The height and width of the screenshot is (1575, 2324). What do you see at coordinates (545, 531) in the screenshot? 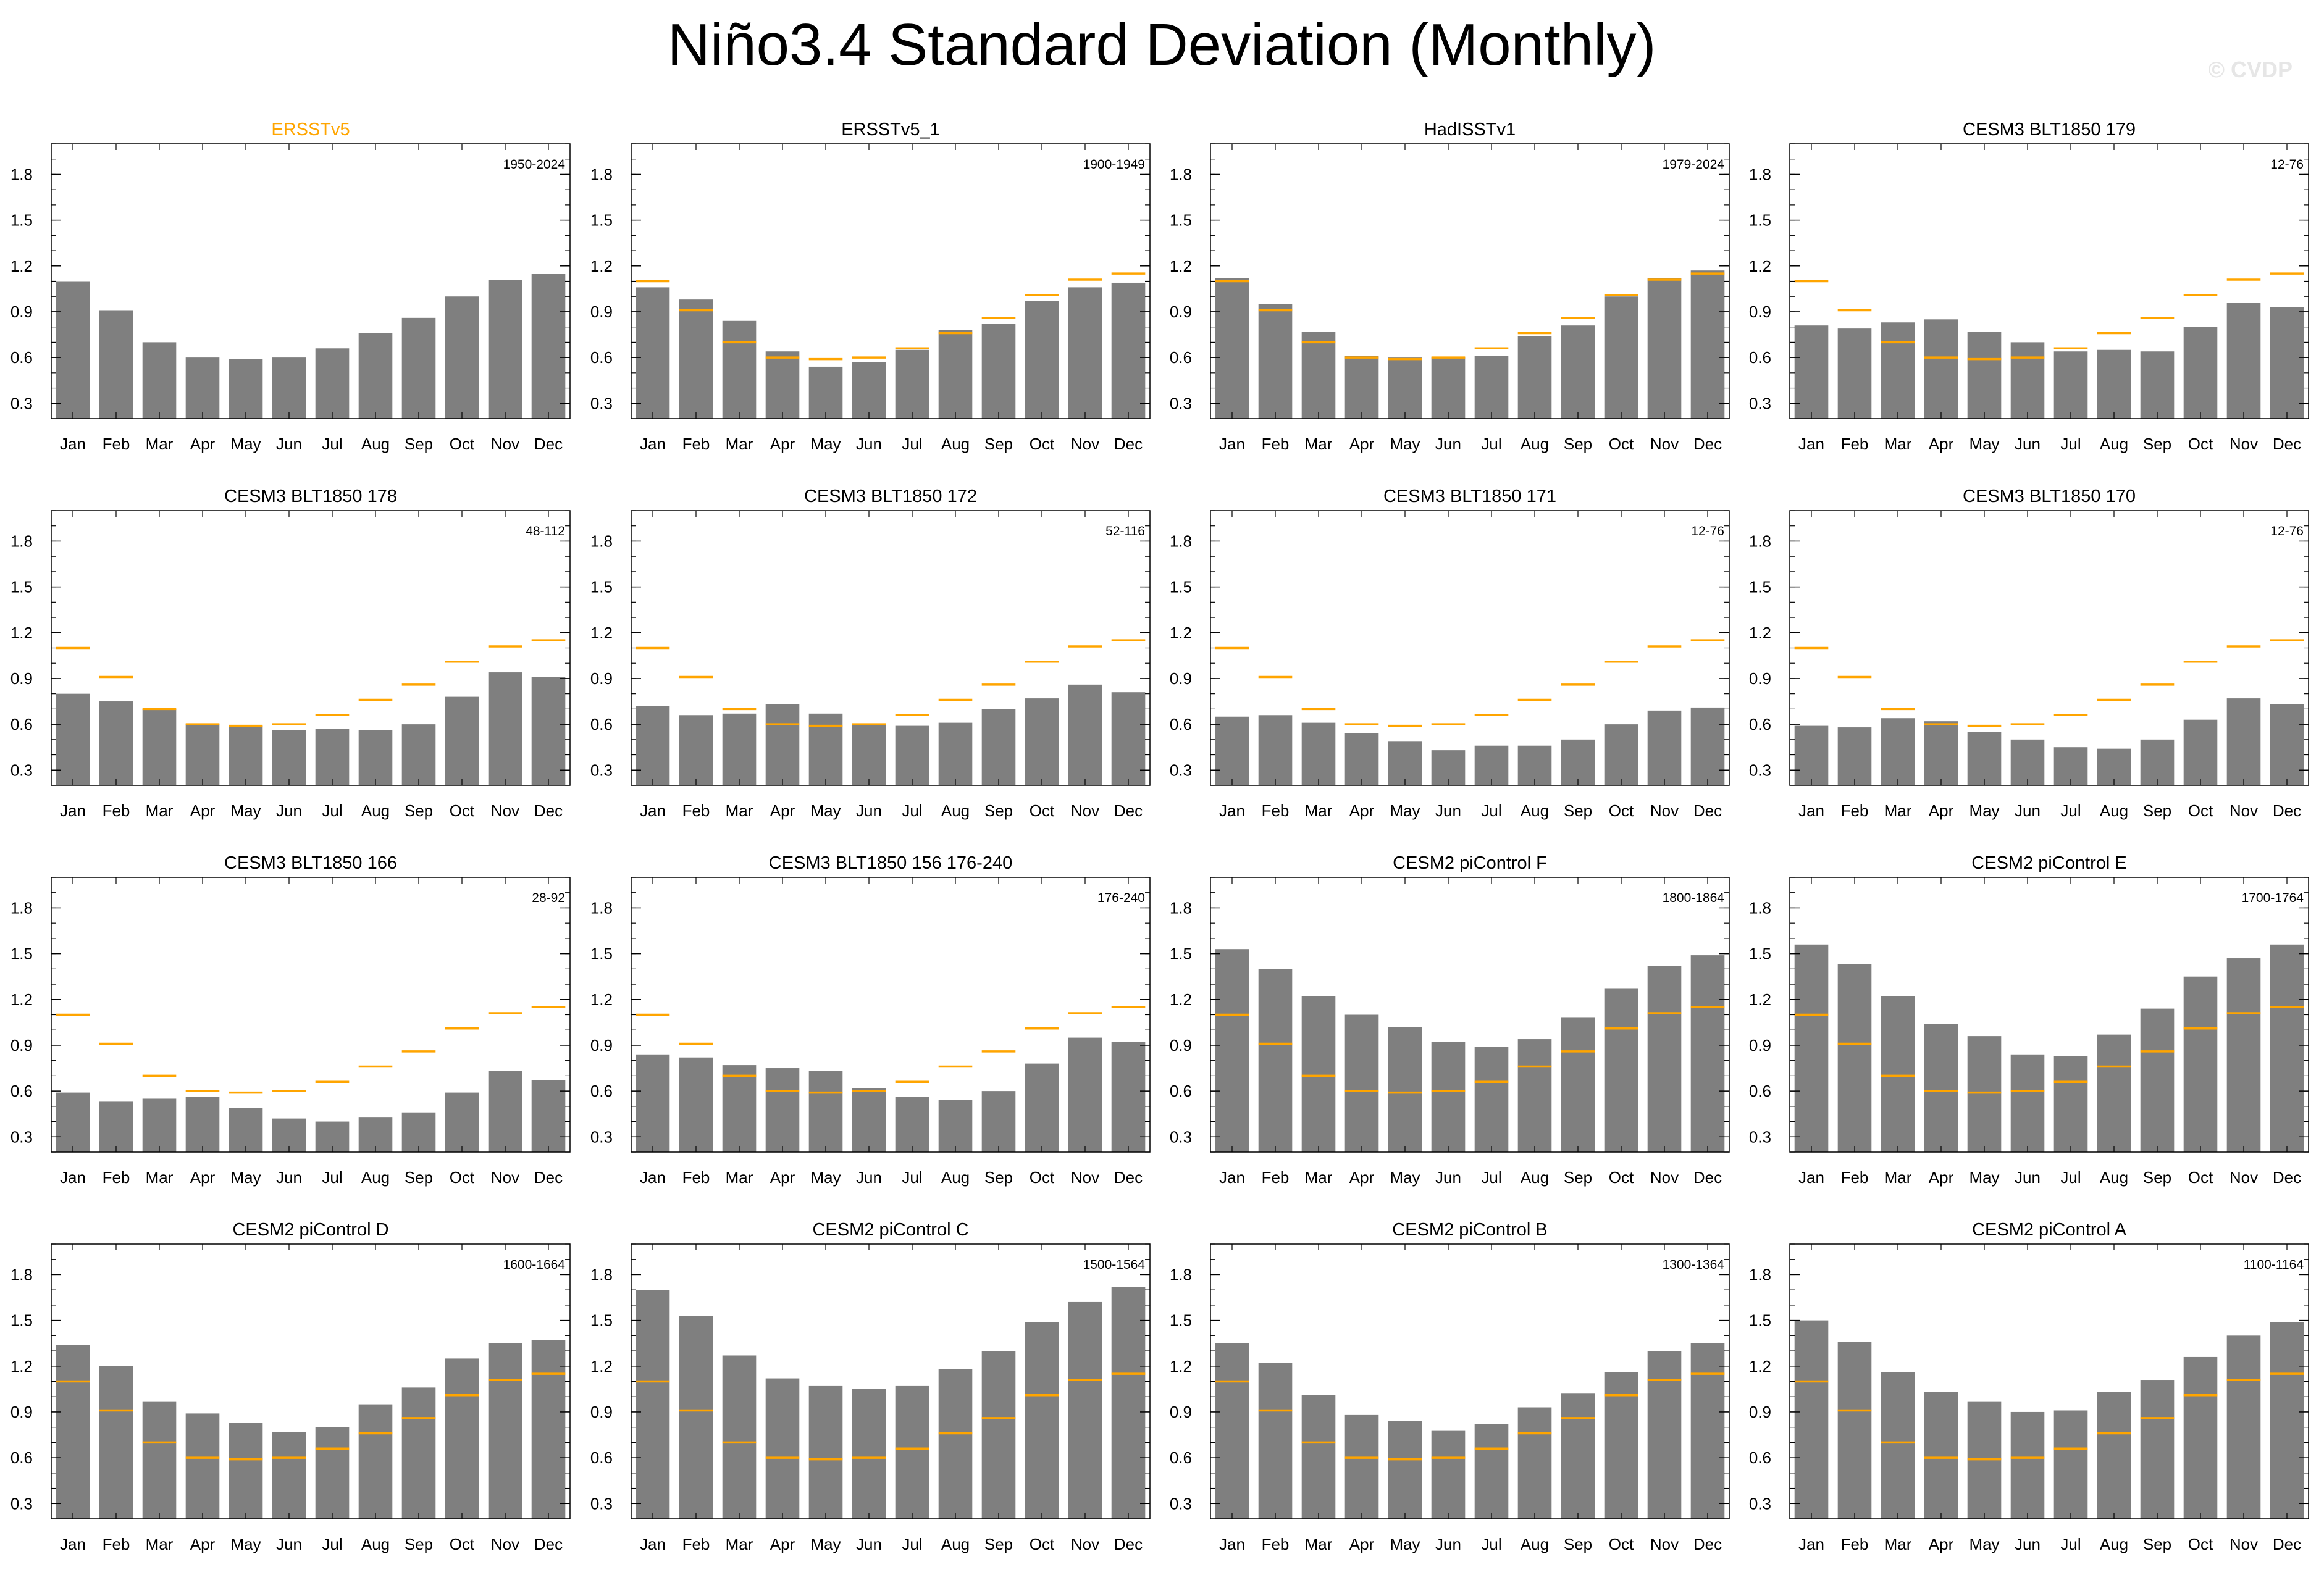
I see `period-label: 48-112` at bounding box center [545, 531].